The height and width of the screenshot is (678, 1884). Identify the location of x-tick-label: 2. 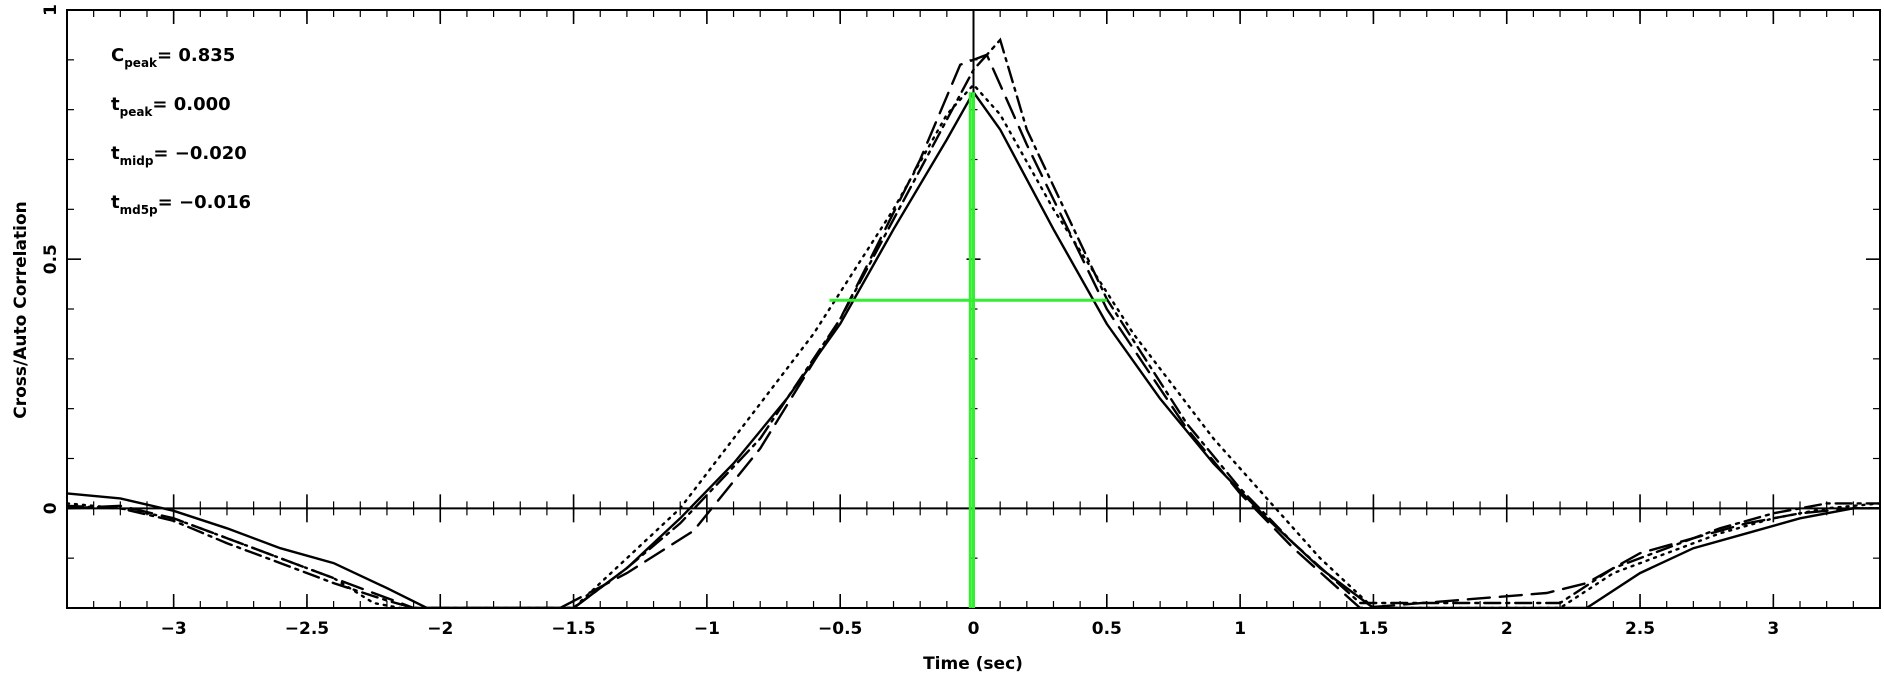
(1507, 629).